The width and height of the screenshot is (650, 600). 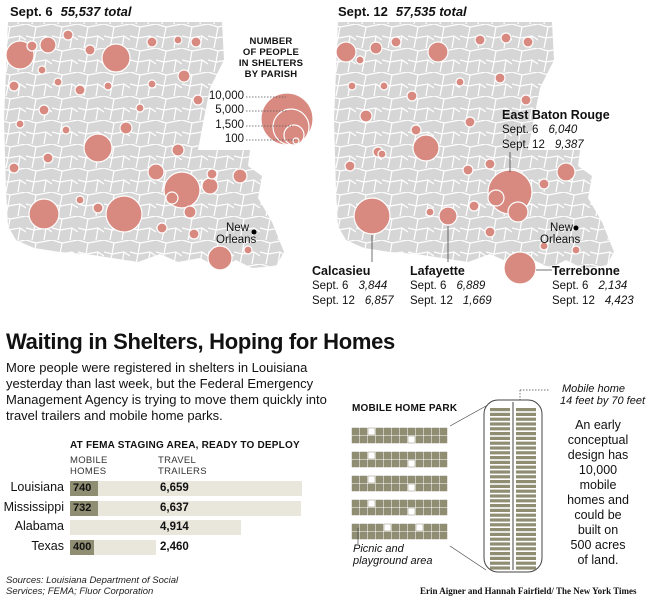 What do you see at coordinates (450, 481) in the screenshot?
I see `park-diagram` at bounding box center [450, 481].